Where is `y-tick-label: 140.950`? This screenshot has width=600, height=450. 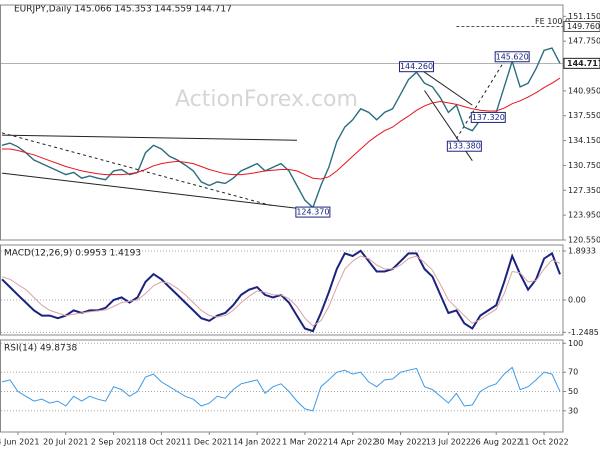
y-tick-label: 140.950 is located at coordinates (584, 90).